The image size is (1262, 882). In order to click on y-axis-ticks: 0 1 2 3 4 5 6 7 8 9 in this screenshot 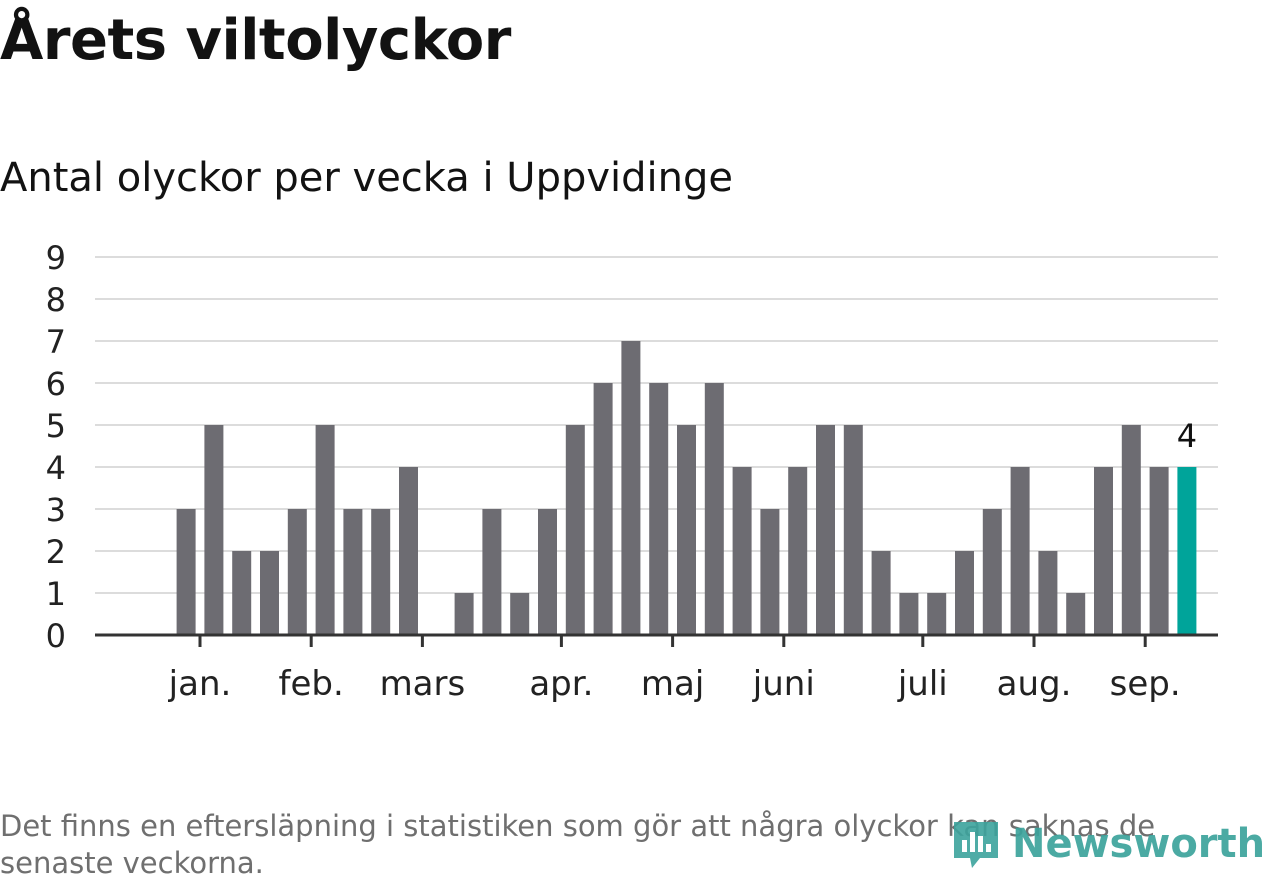, I will do `click(56, 447)`.